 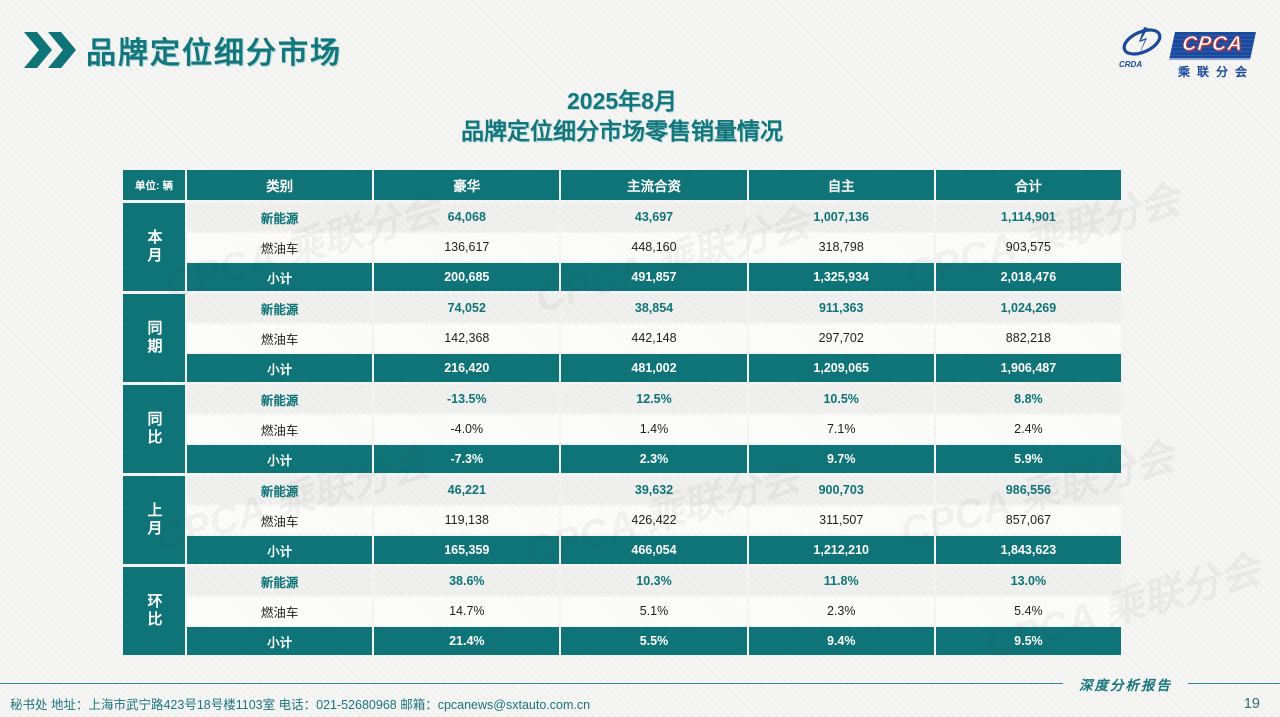 I want to click on double-chevron-icon, so click(x=50, y=50).